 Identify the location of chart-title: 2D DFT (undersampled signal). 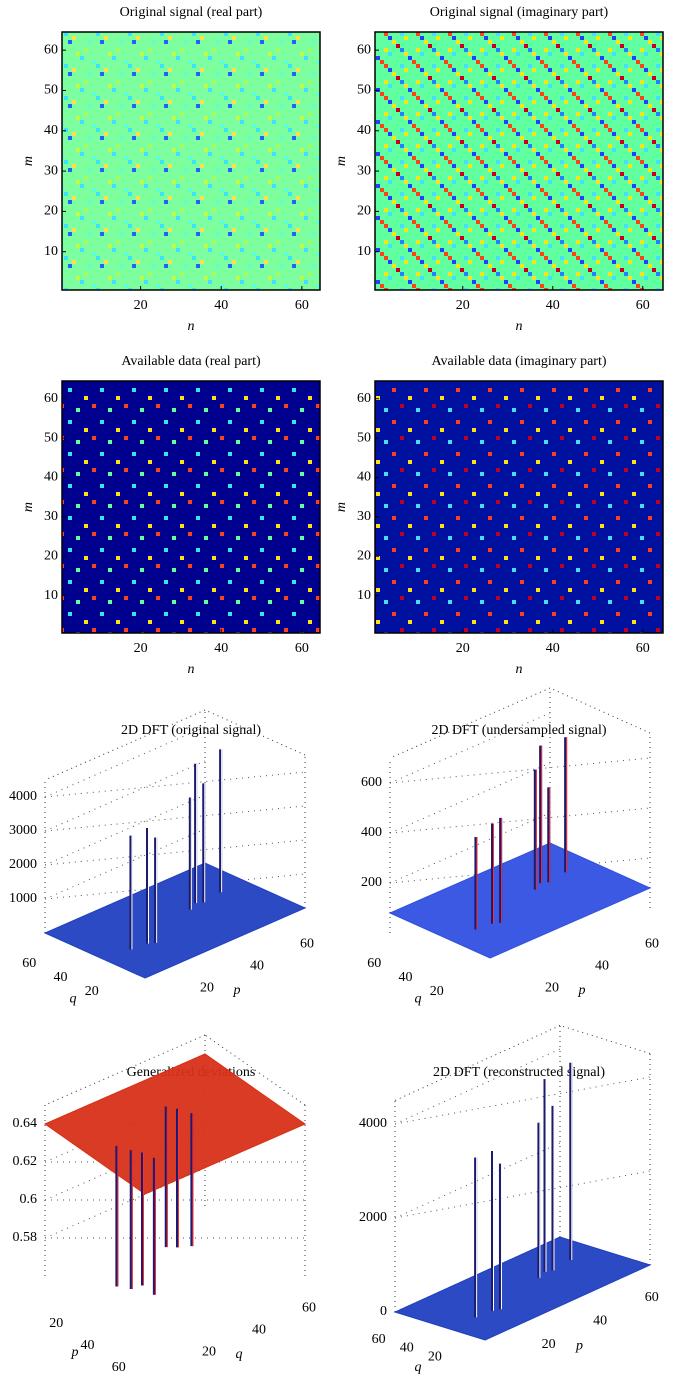
(518, 730).